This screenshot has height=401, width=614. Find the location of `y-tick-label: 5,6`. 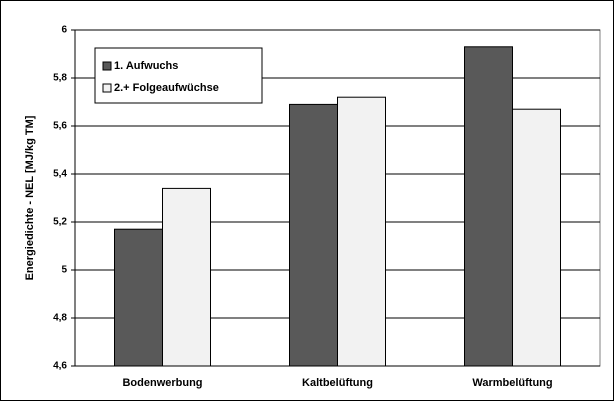

y-tick-label: 5,6 is located at coordinates (60, 126).